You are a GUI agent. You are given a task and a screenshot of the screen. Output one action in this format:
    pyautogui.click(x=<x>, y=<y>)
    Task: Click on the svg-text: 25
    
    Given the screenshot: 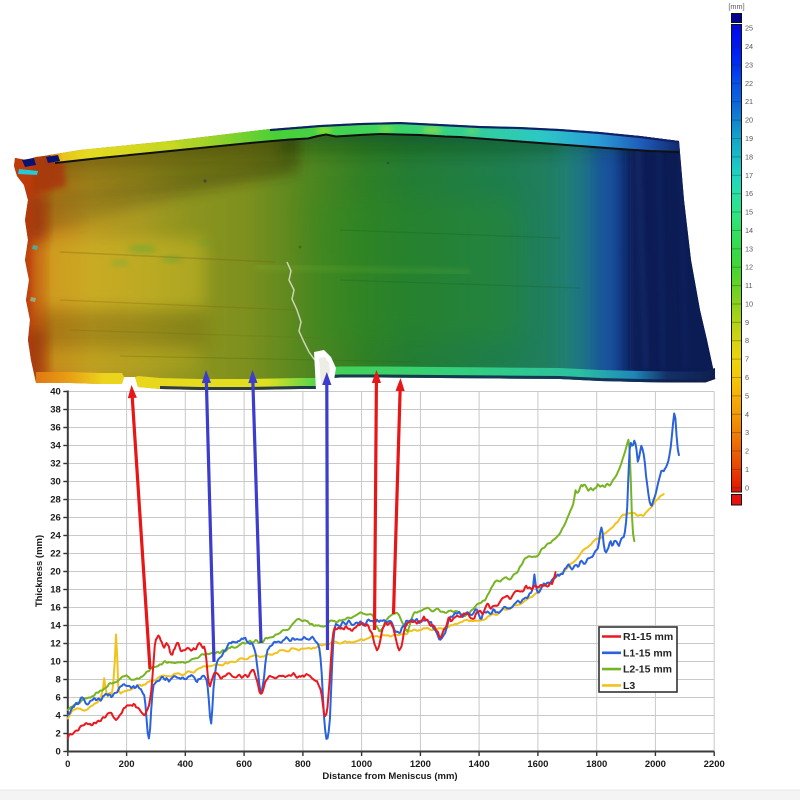 What is the action you would take?
    pyautogui.click(x=749, y=28)
    